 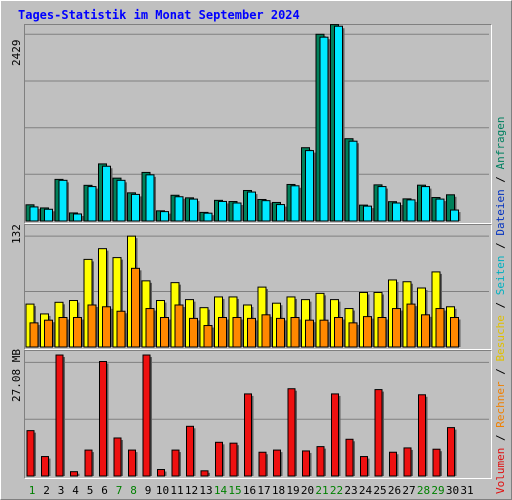 I want to click on x-tick-label: 31, so click(x=466, y=490).